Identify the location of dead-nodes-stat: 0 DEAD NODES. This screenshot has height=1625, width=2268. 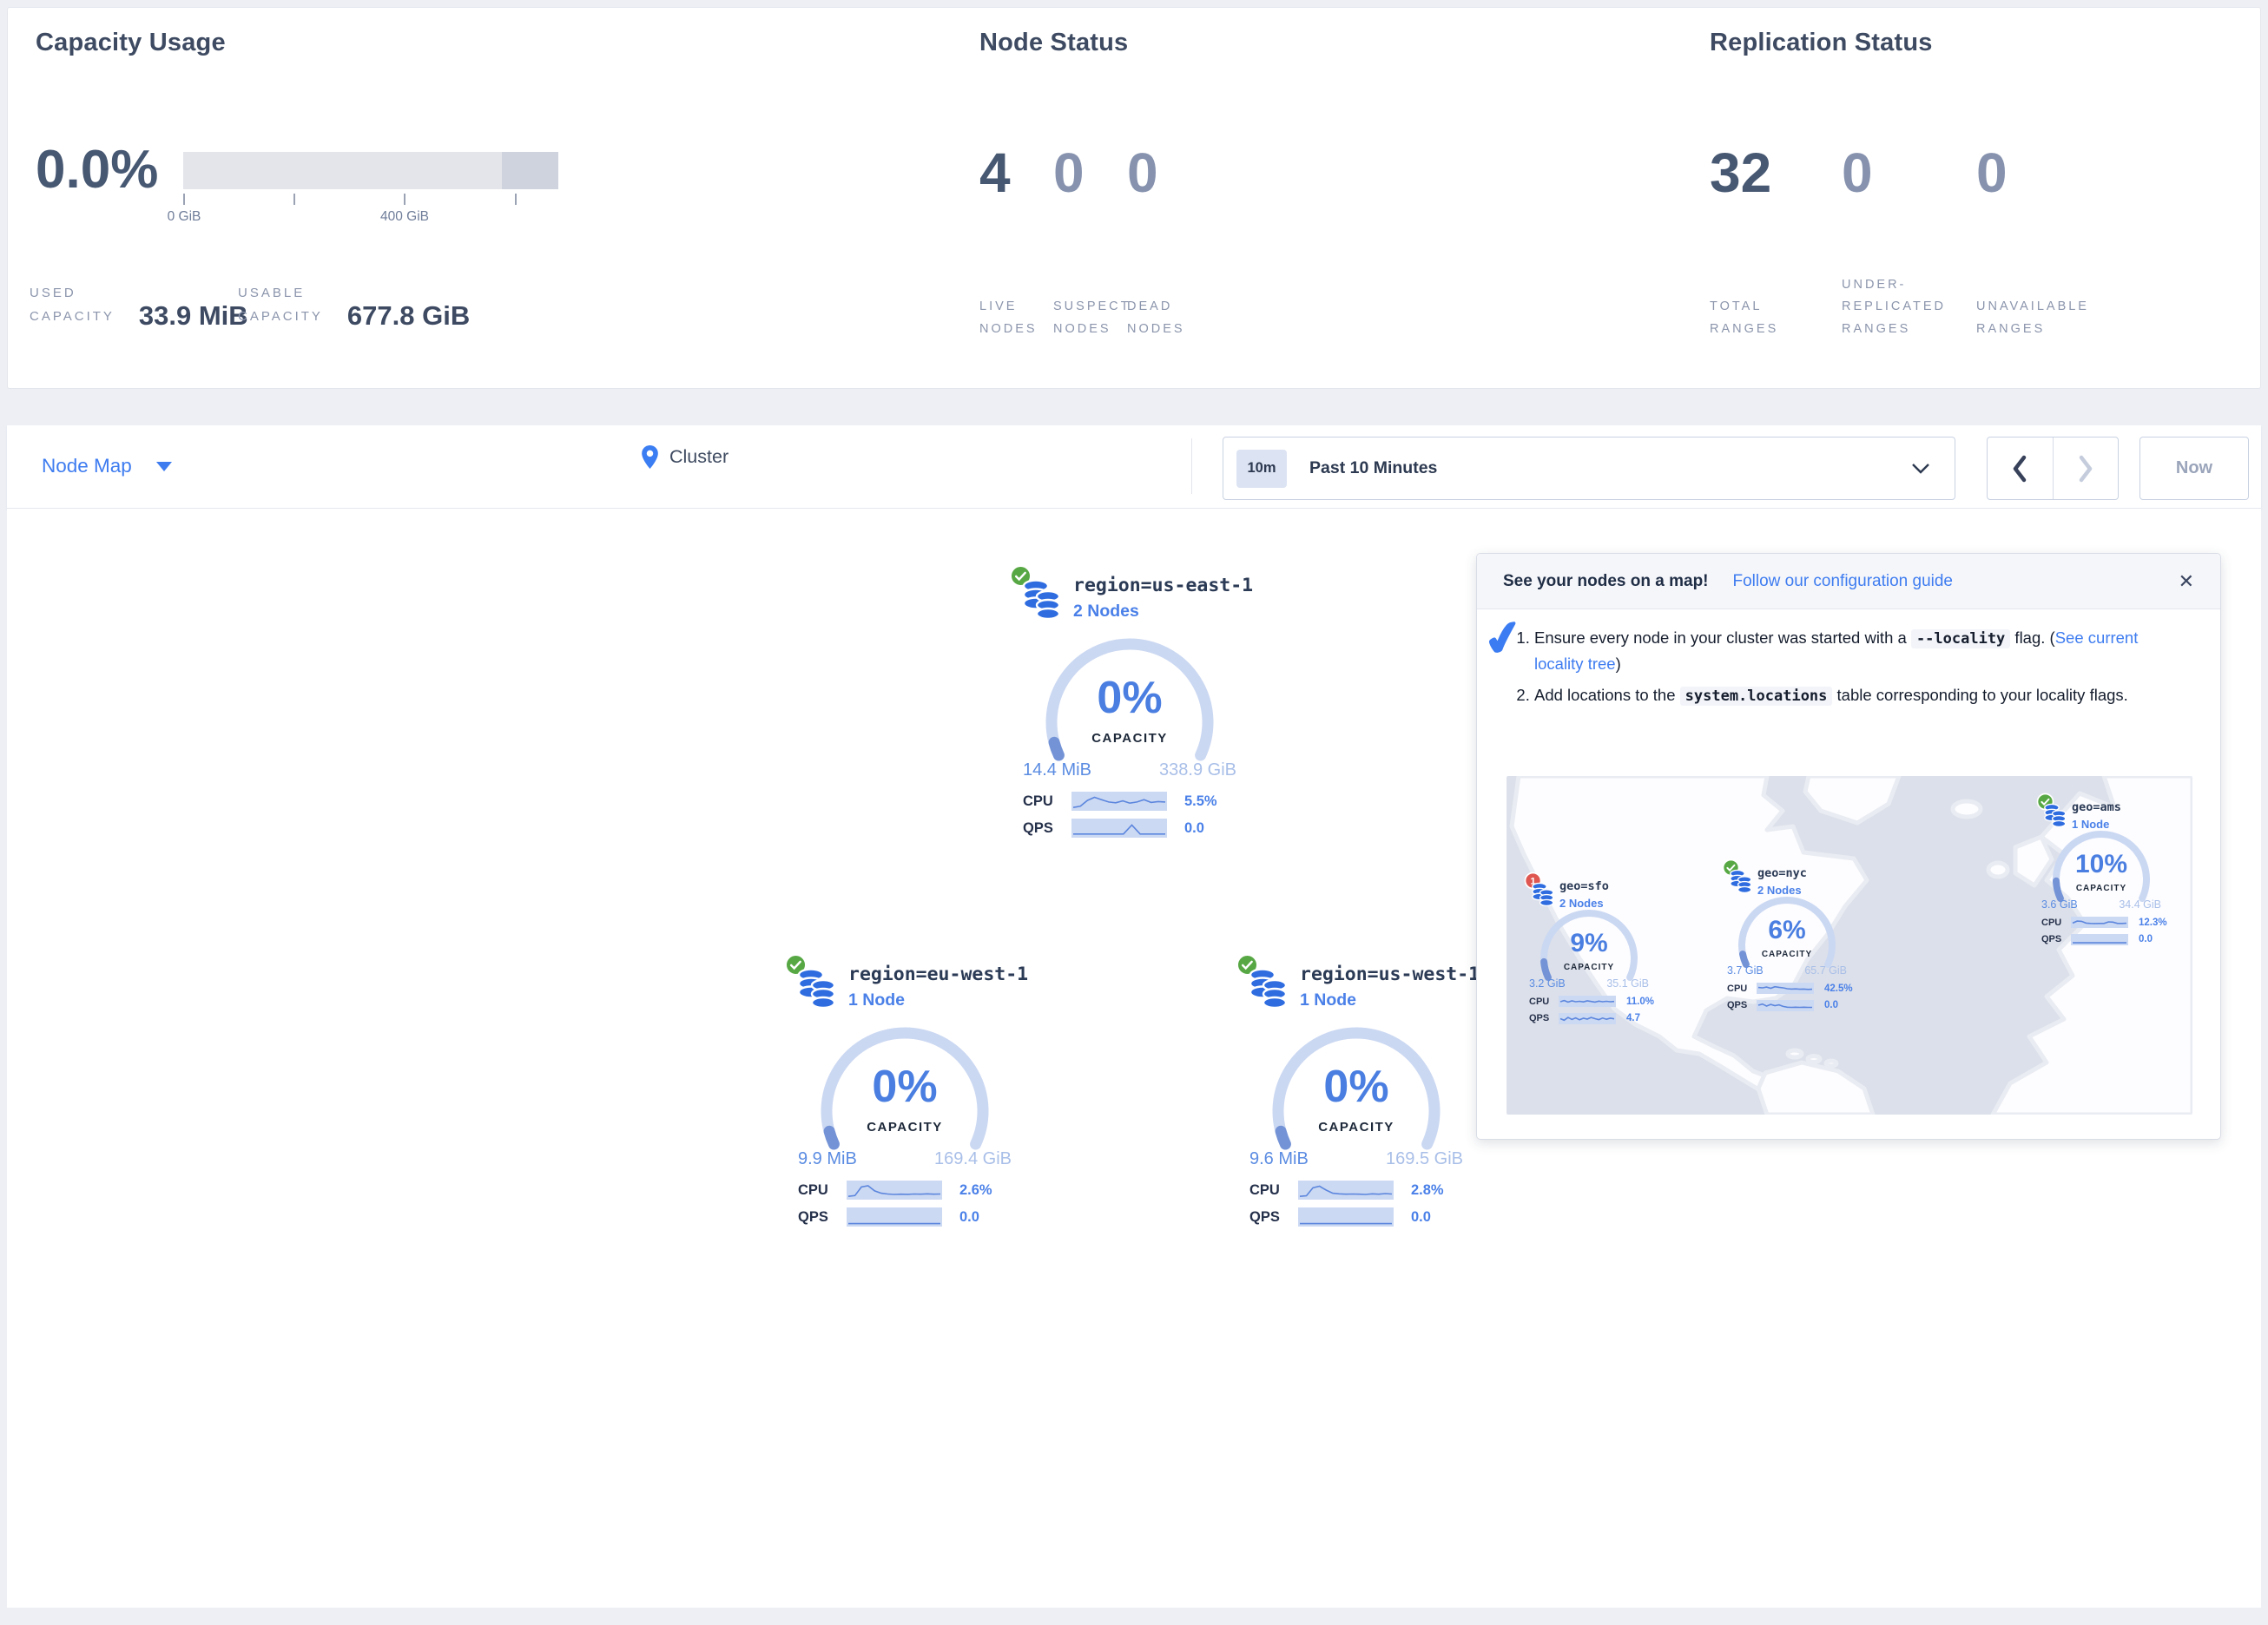
(1156, 239).